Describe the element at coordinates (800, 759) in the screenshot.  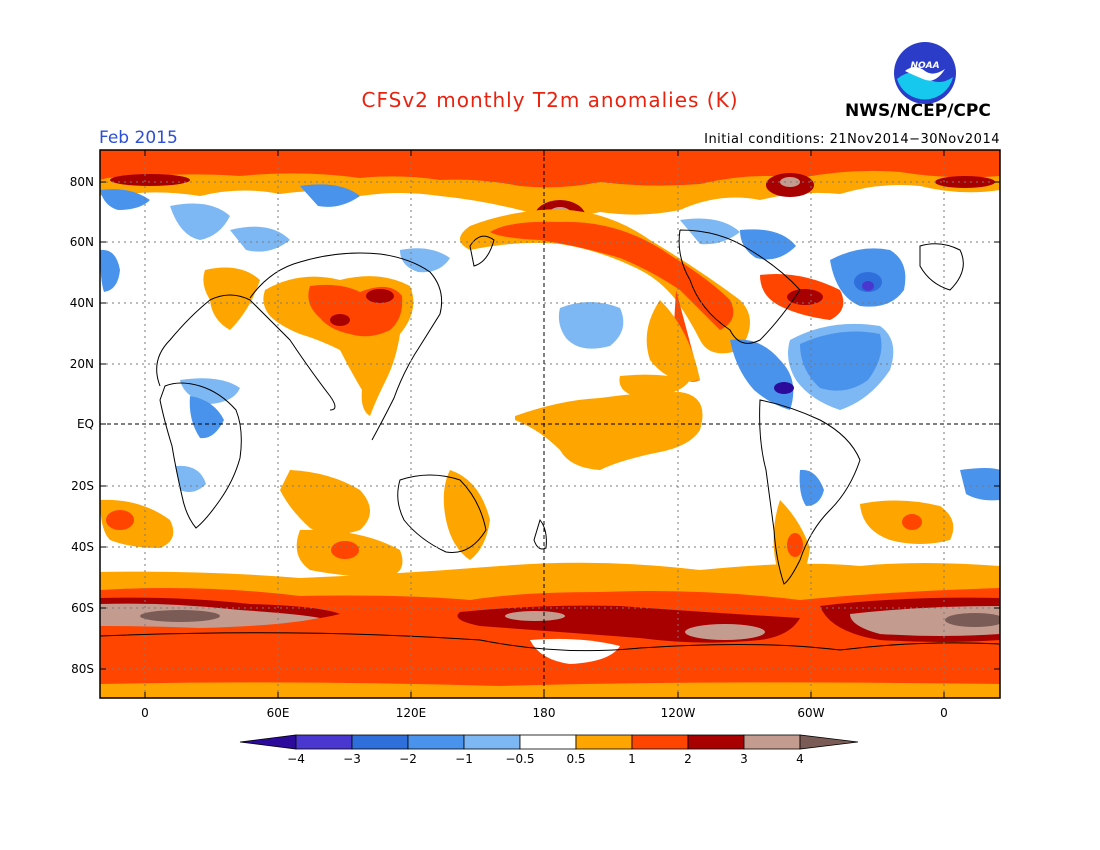
I see `colorbar-label: 4` at that location.